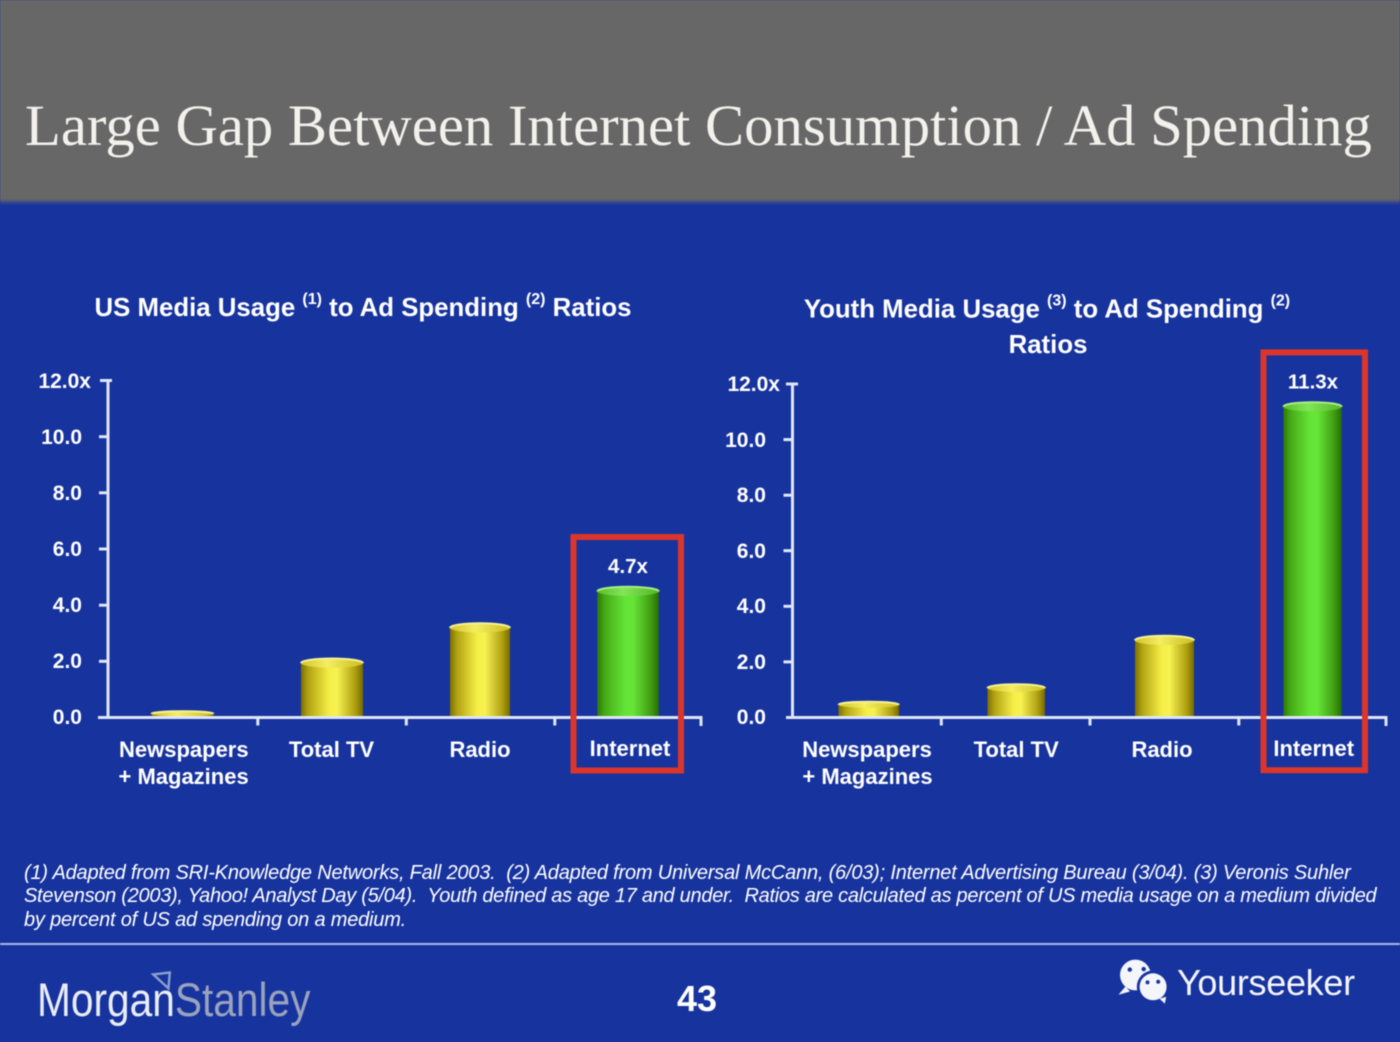  Describe the element at coordinates (1048, 345) in the screenshot. I see `svg-text: Ratios` at that location.